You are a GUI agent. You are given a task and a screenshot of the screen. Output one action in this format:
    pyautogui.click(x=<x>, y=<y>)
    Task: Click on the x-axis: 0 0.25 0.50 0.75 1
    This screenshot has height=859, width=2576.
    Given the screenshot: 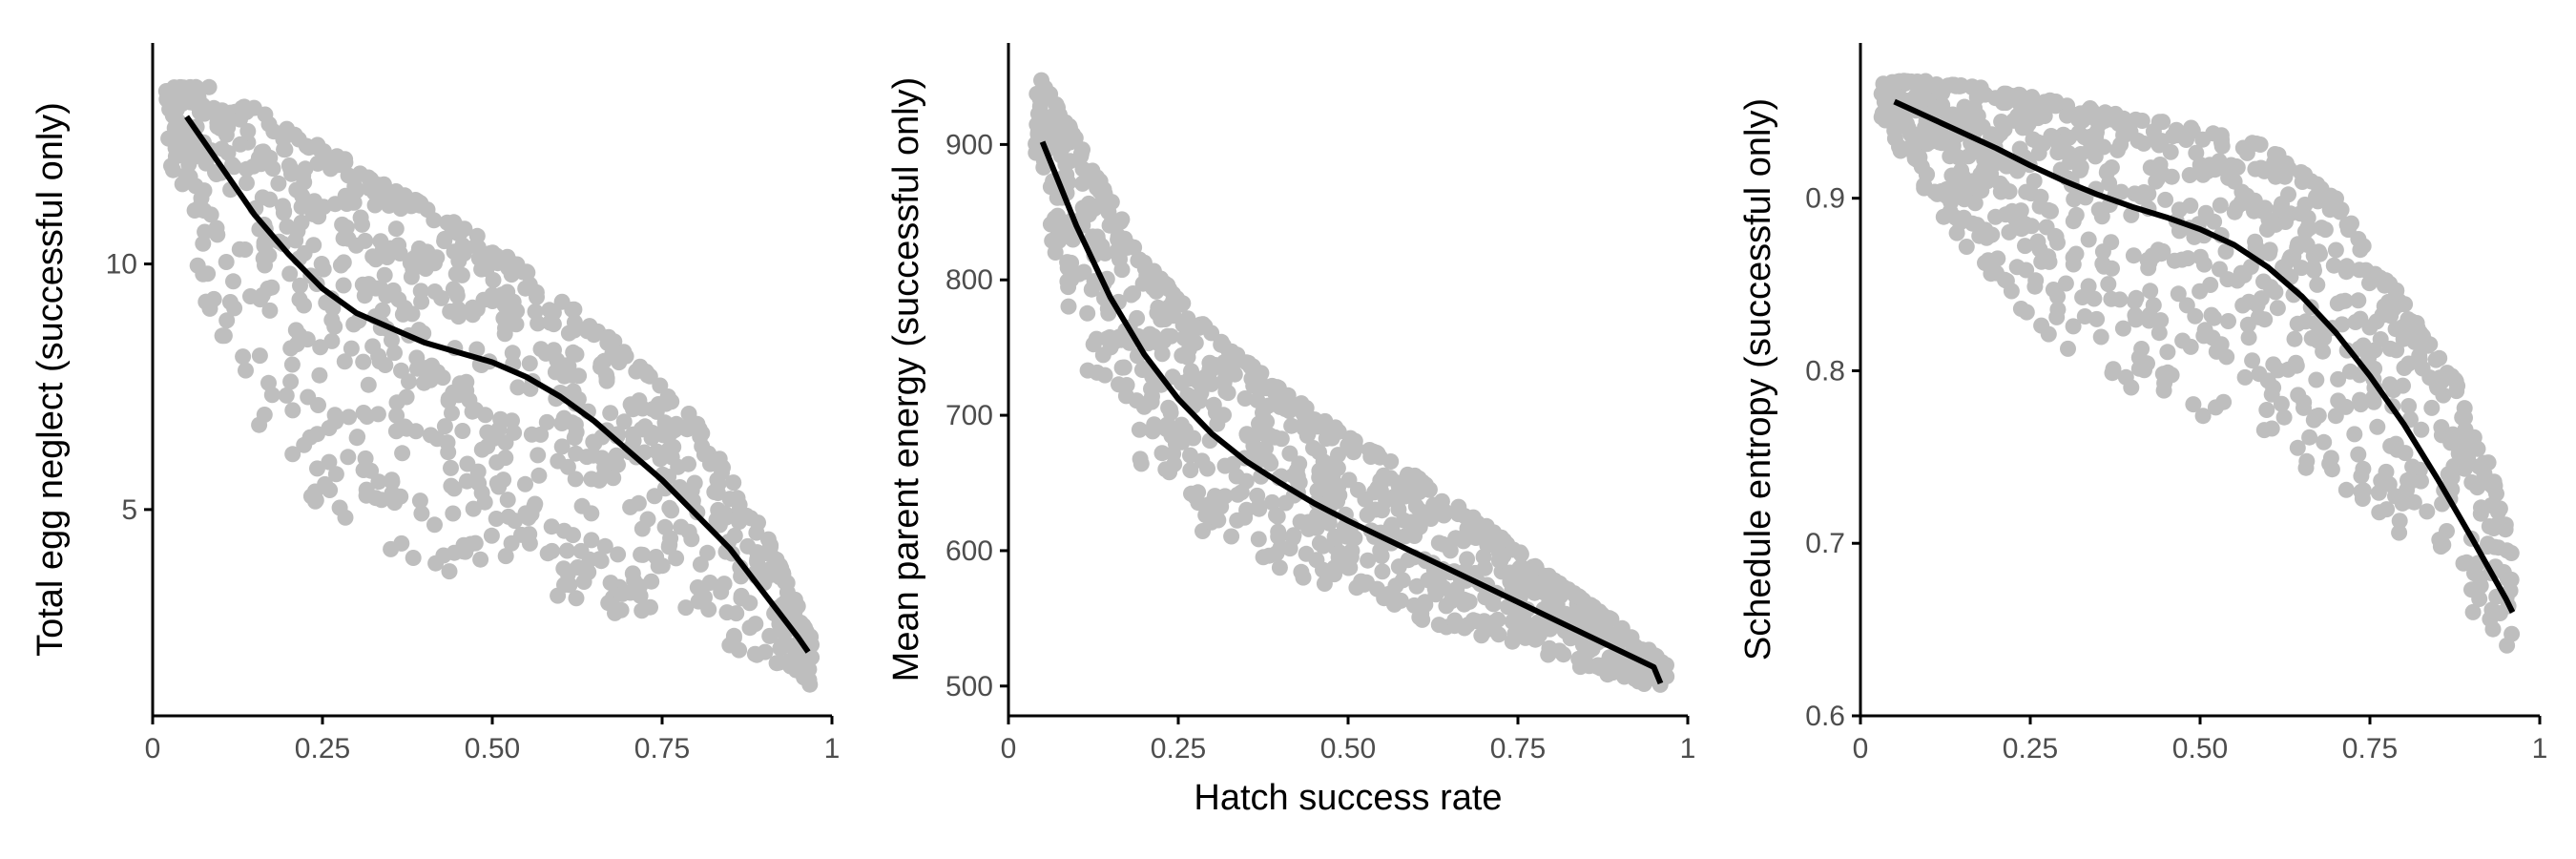 What is the action you would take?
    pyautogui.click(x=492, y=740)
    